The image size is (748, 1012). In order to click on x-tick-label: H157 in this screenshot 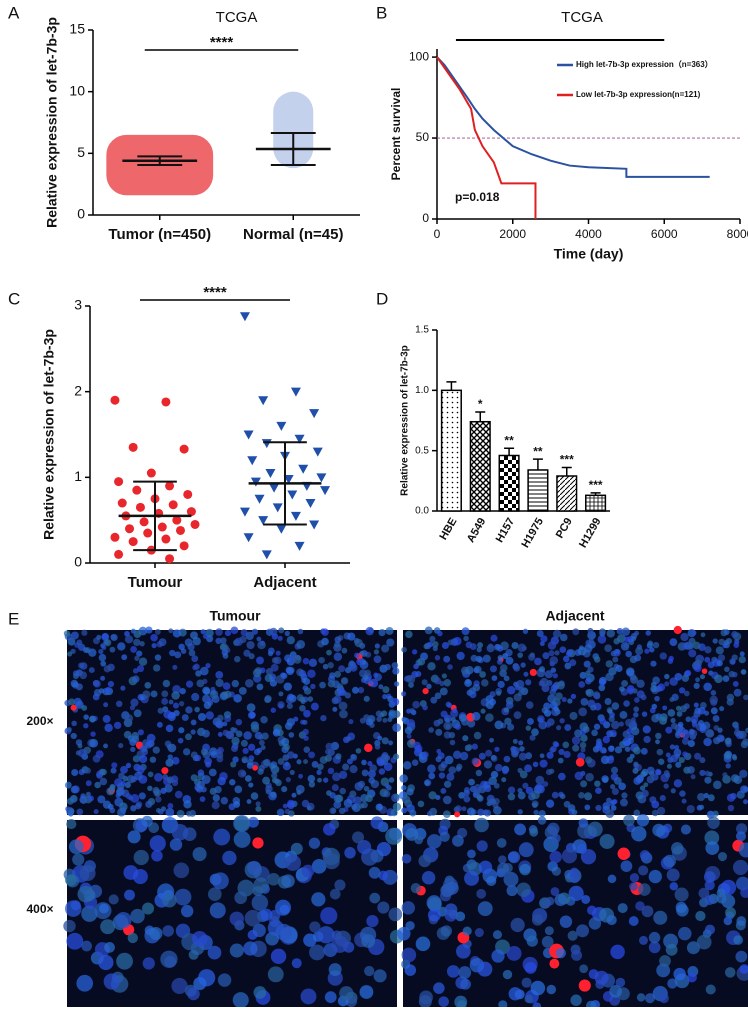, I will do `click(506, 530)`.